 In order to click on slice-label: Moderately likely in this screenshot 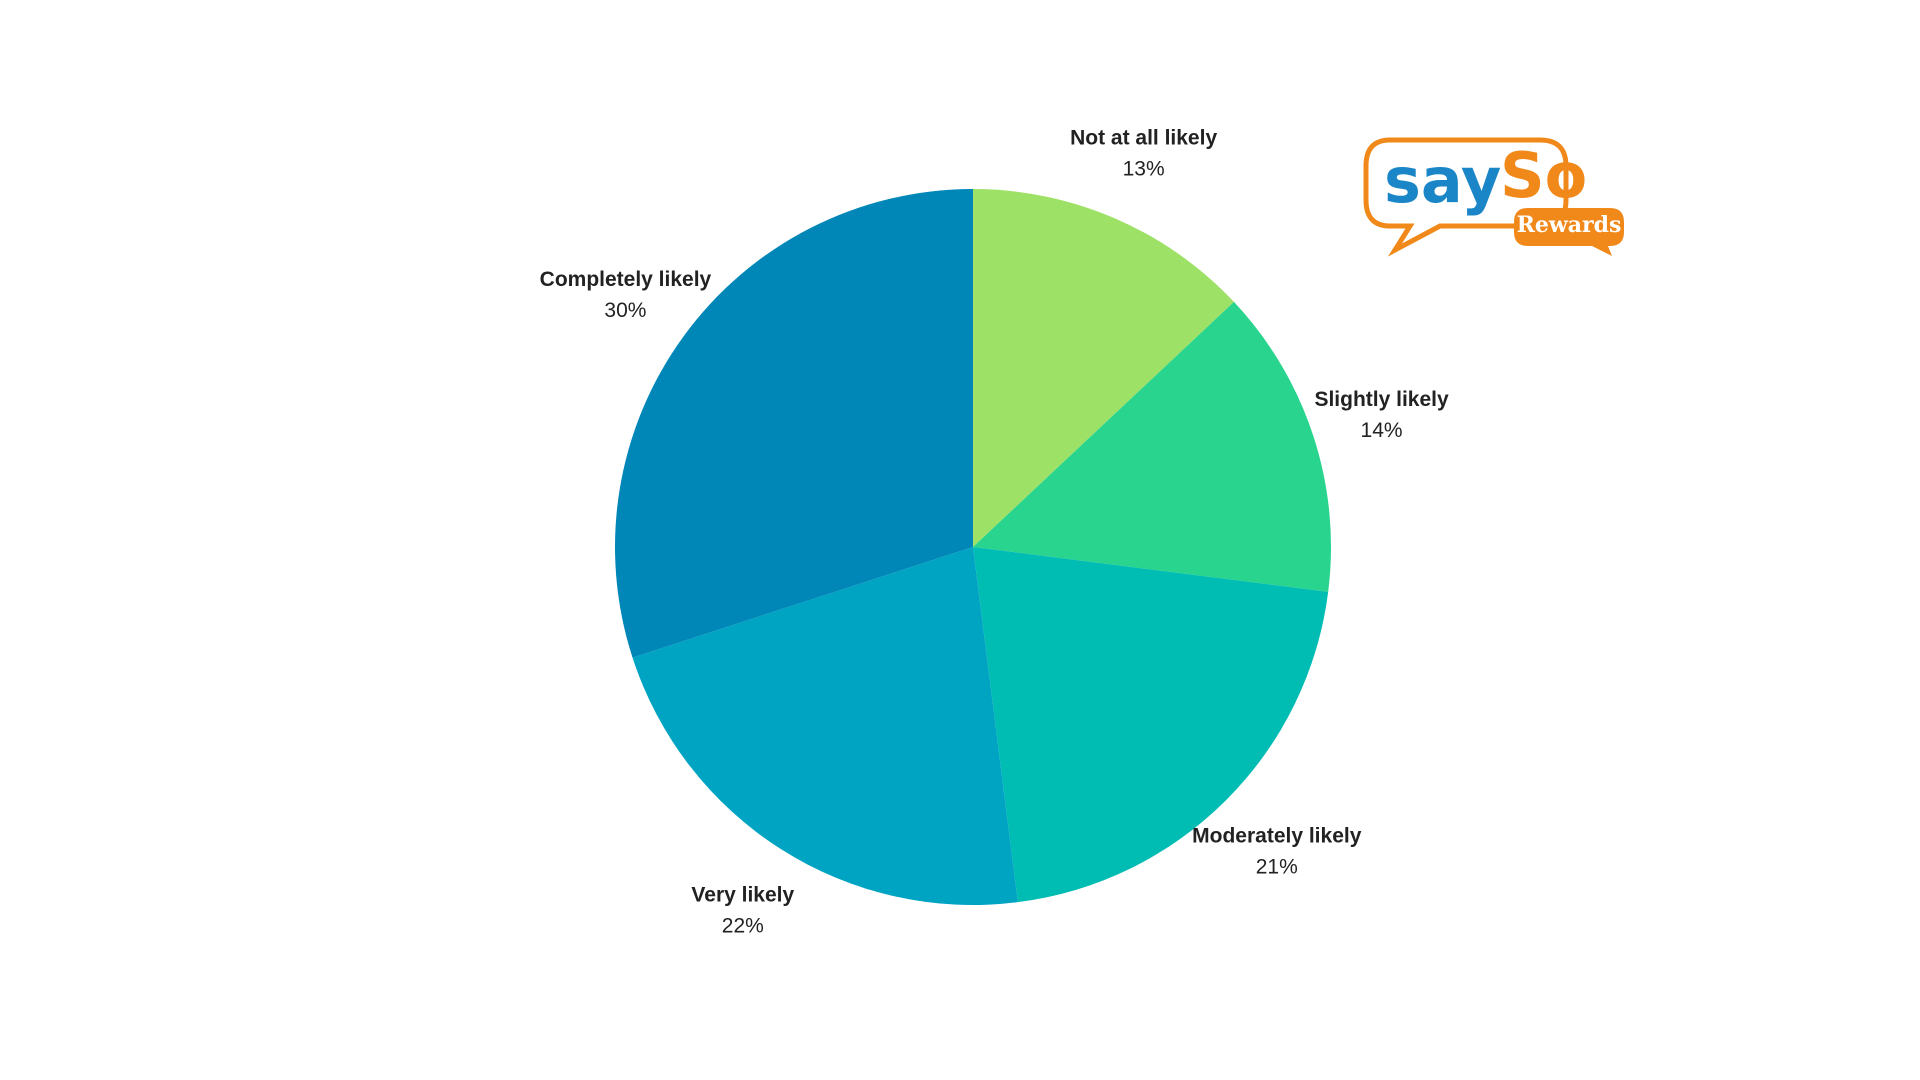, I will do `click(1277, 835)`.